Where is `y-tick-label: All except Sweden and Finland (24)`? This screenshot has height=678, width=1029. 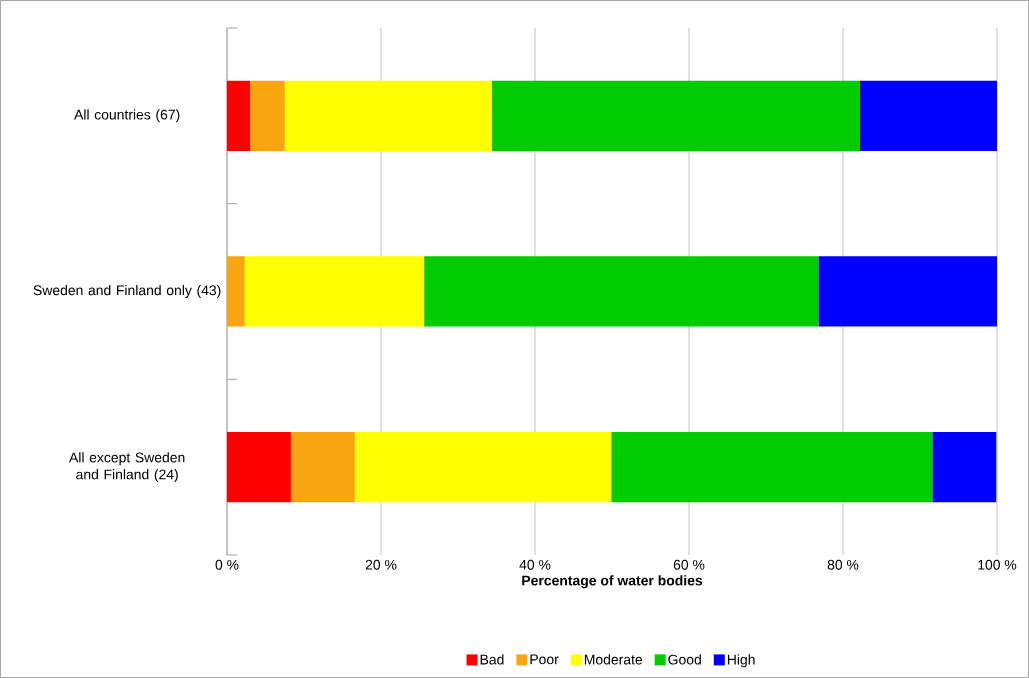 y-tick-label: All except Sweden and Finland (24) is located at coordinates (127, 467).